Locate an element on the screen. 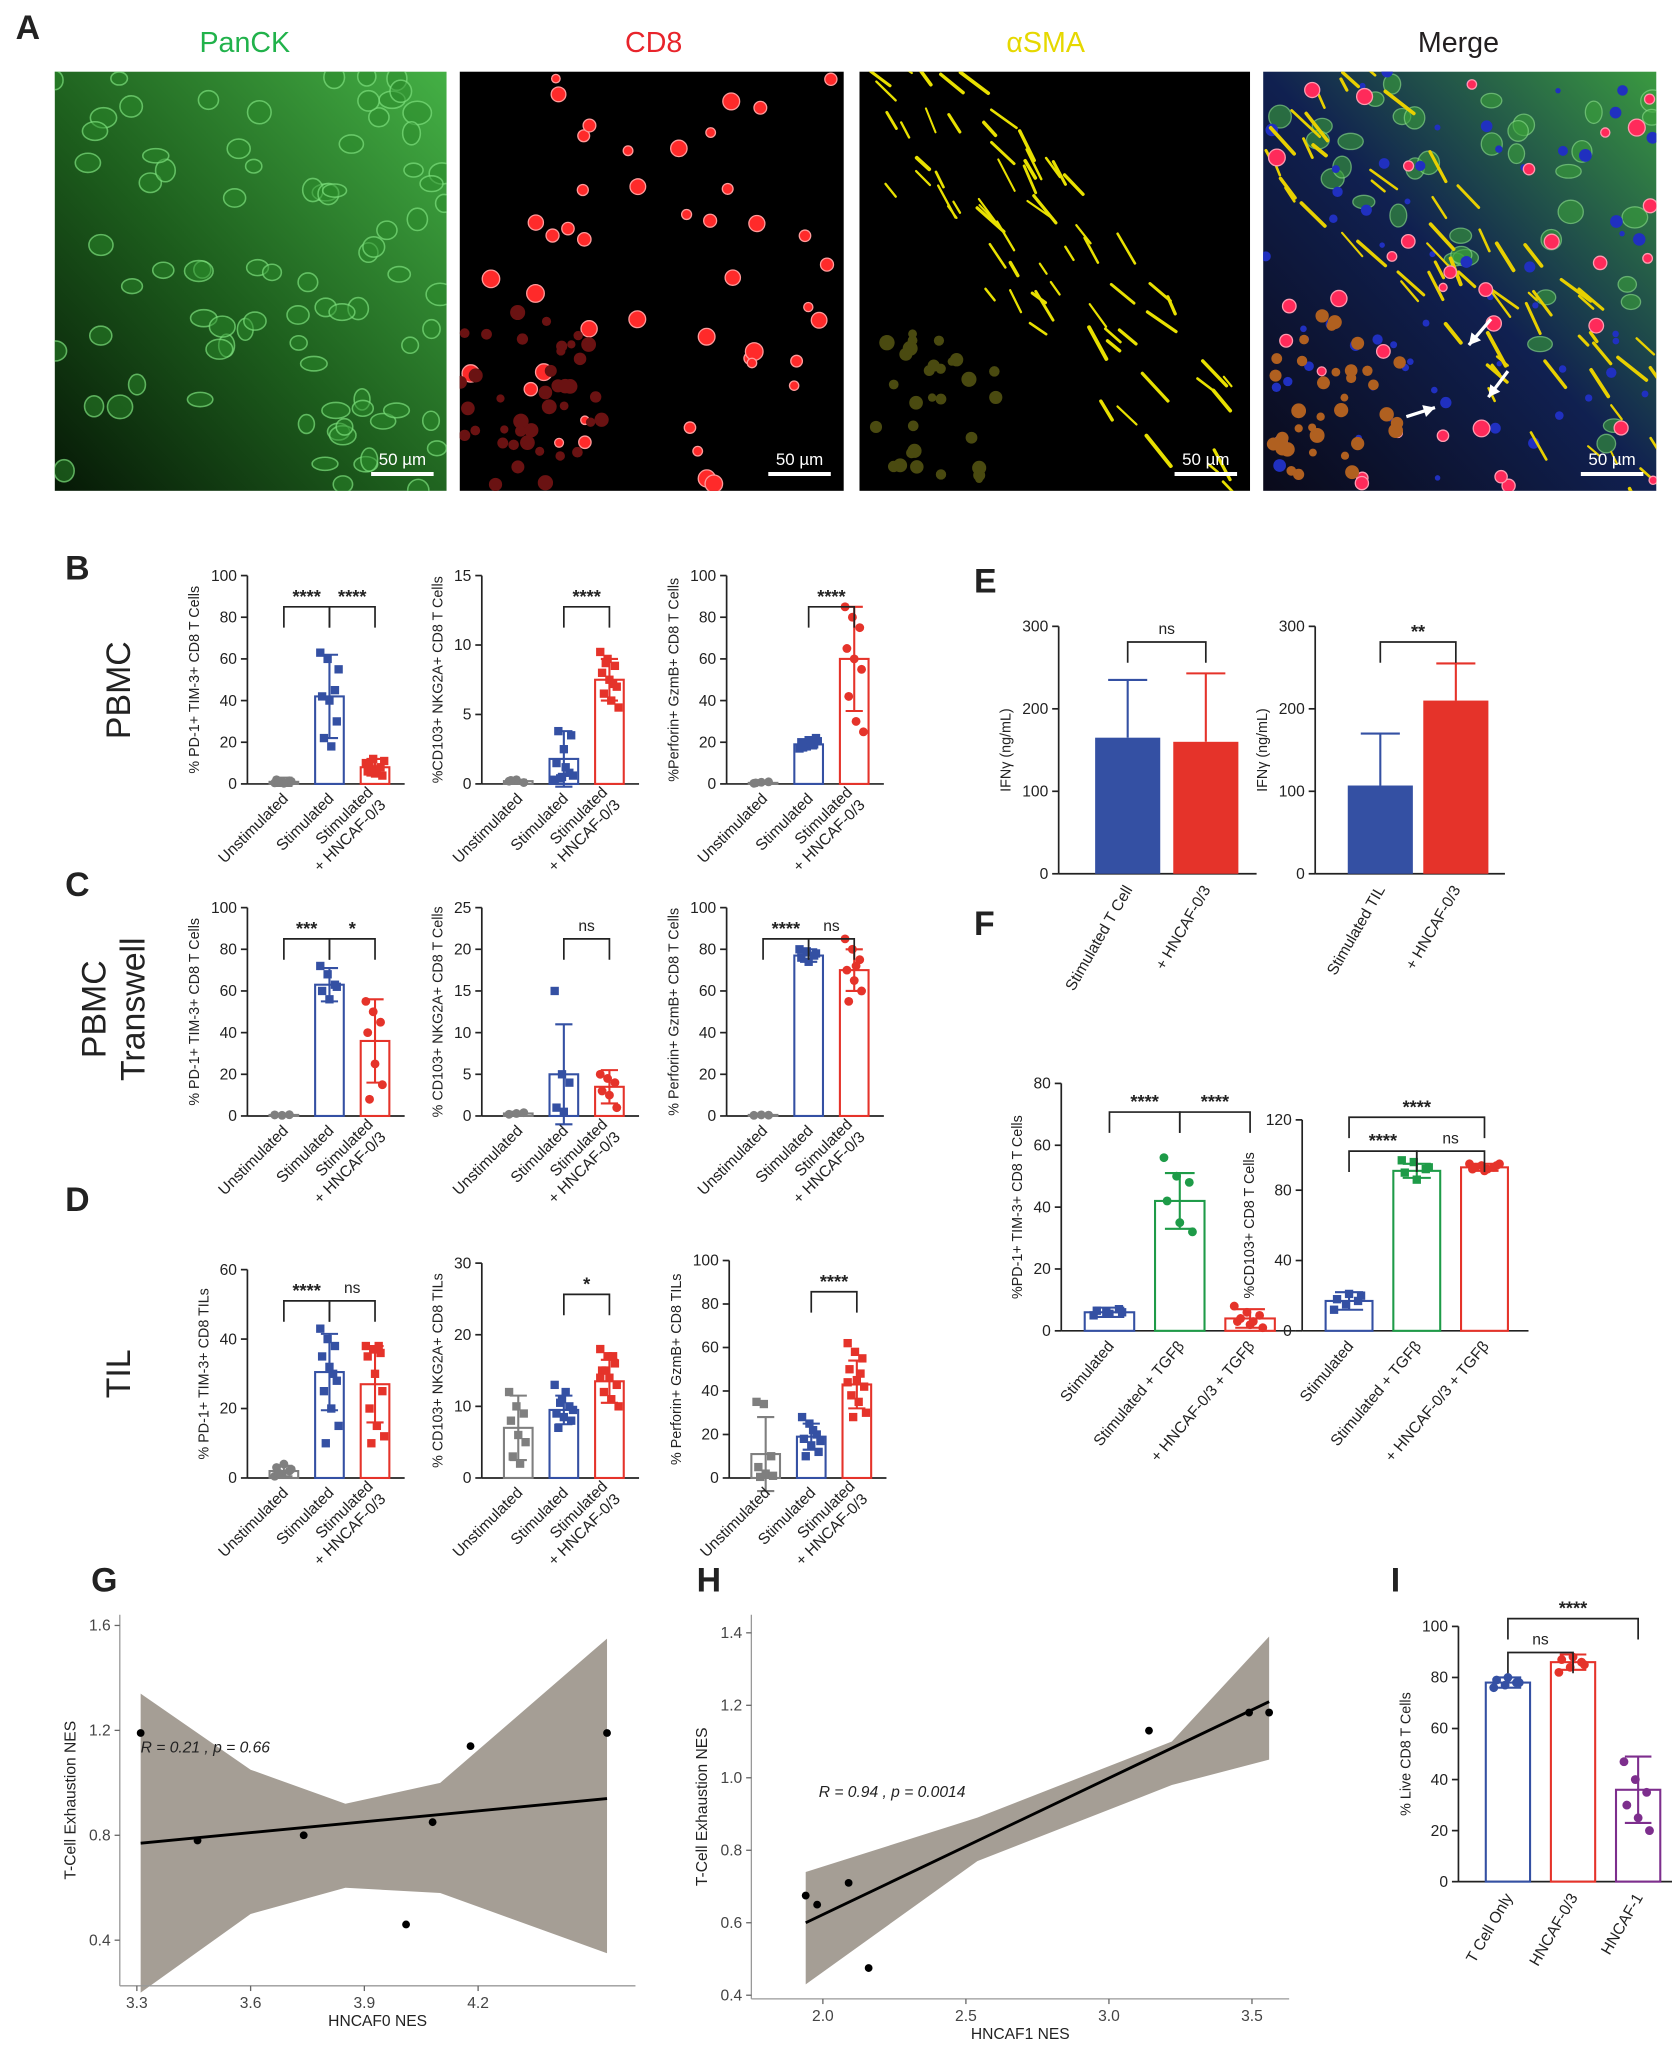  x-tick-label: Unstimulated is located at coordinates (733, 1160).